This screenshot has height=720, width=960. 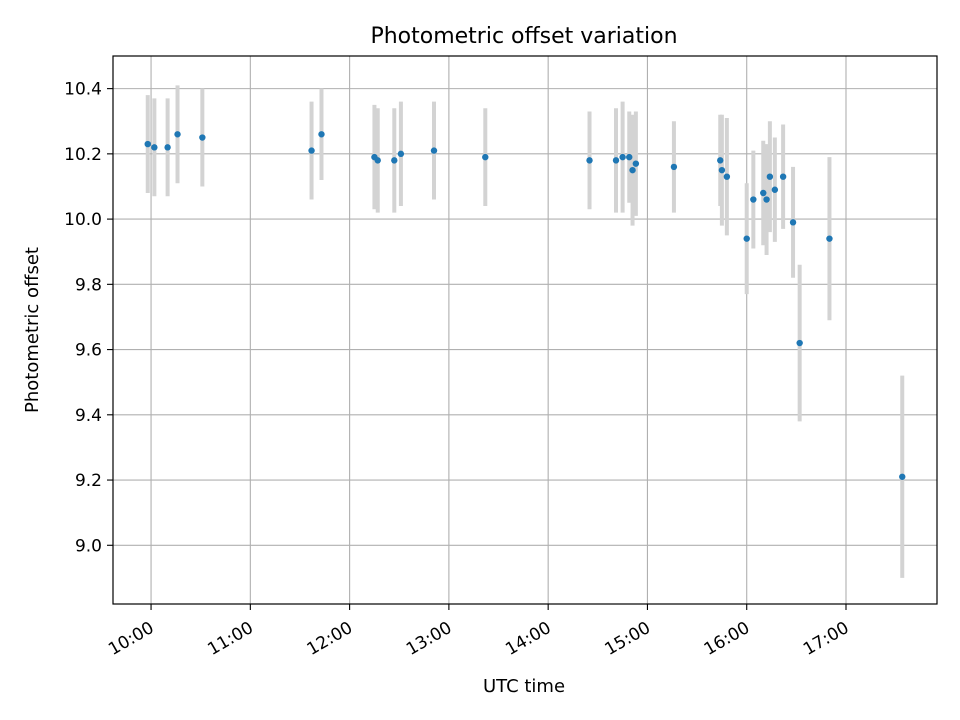 What do you see at coordinates (131, 639) in the screenshot?
I see `x-tick-label: 10:00` at bounding box center [131, 639].